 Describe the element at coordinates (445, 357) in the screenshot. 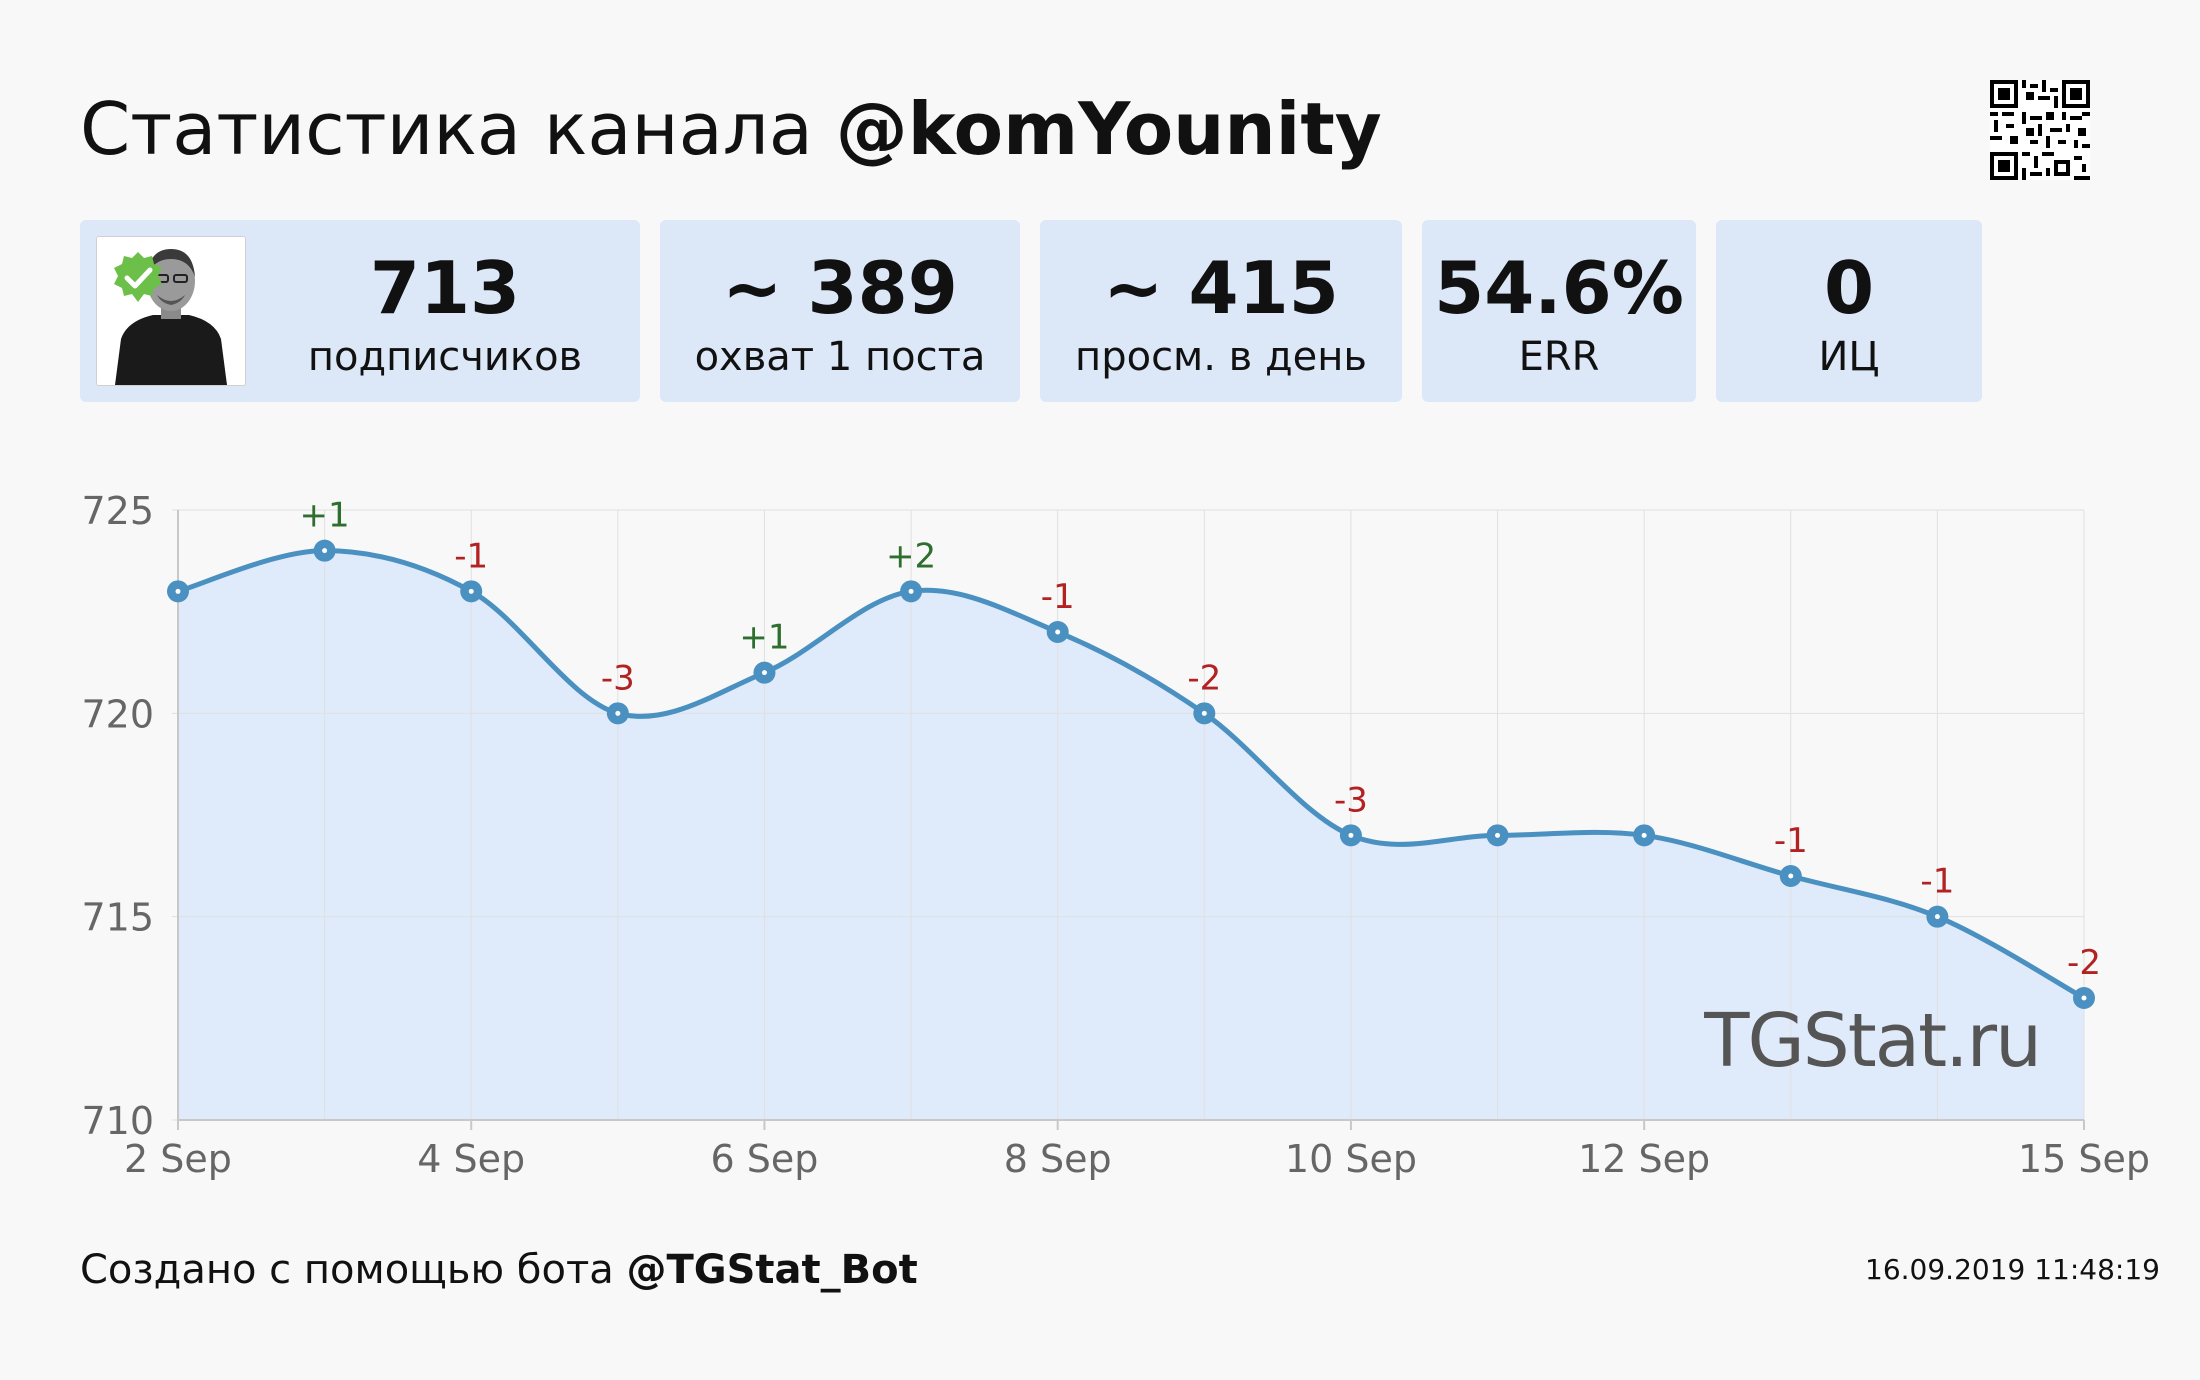

I see `subscribers-label: подписчиков` at that location.